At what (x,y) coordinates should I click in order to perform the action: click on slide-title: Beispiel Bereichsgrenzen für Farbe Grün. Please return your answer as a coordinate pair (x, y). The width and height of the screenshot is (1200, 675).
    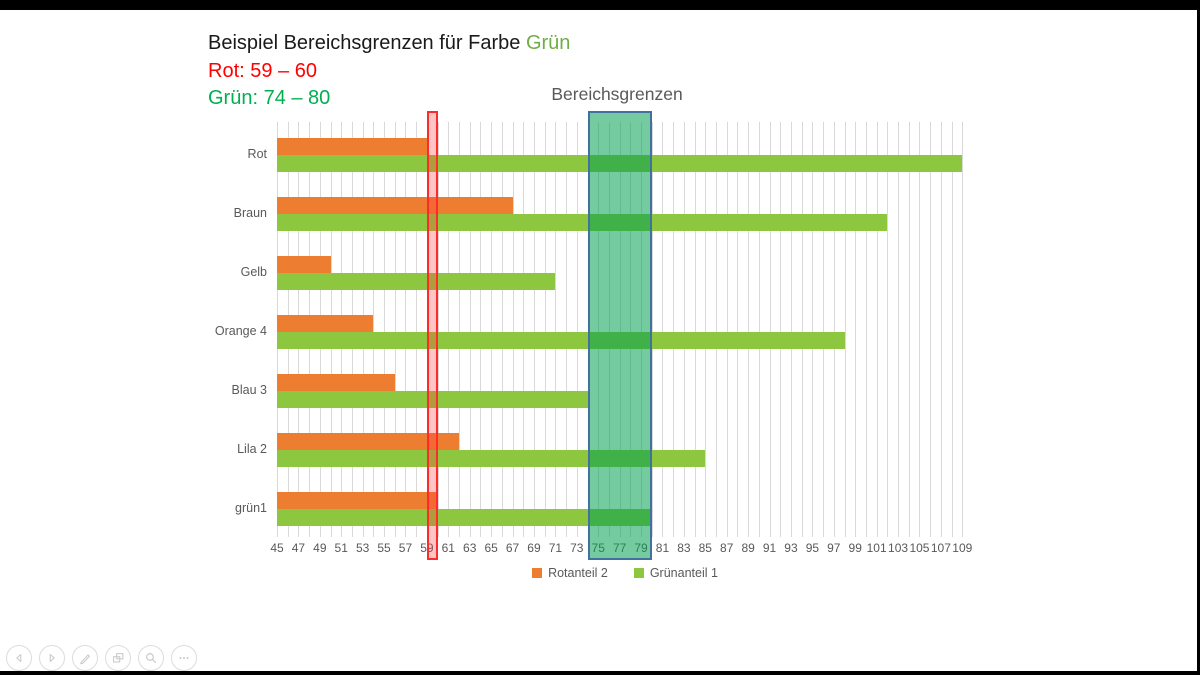
    Looking at the image, I should click on (389, 44).